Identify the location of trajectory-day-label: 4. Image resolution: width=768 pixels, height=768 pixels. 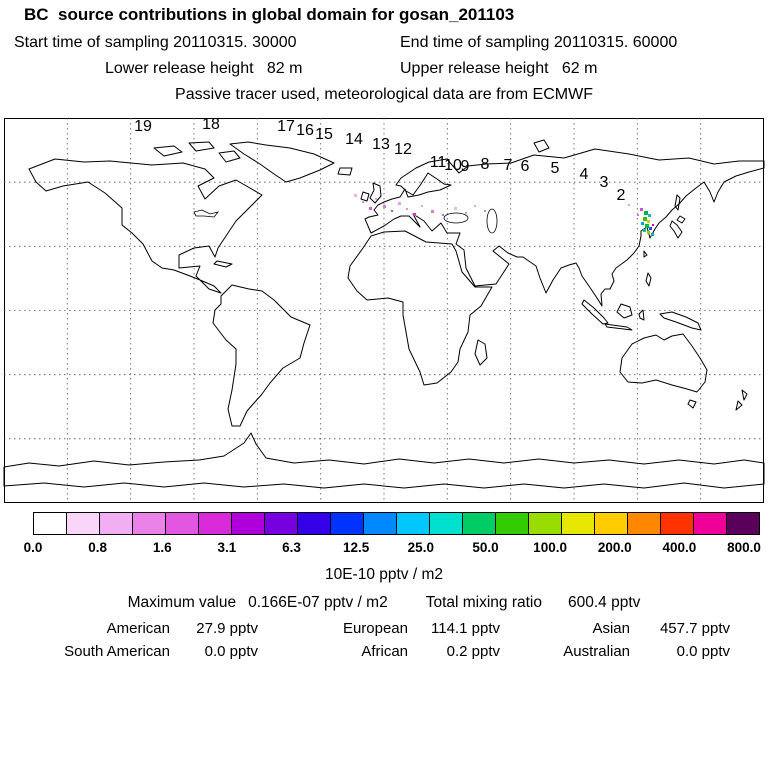
(584, 174).